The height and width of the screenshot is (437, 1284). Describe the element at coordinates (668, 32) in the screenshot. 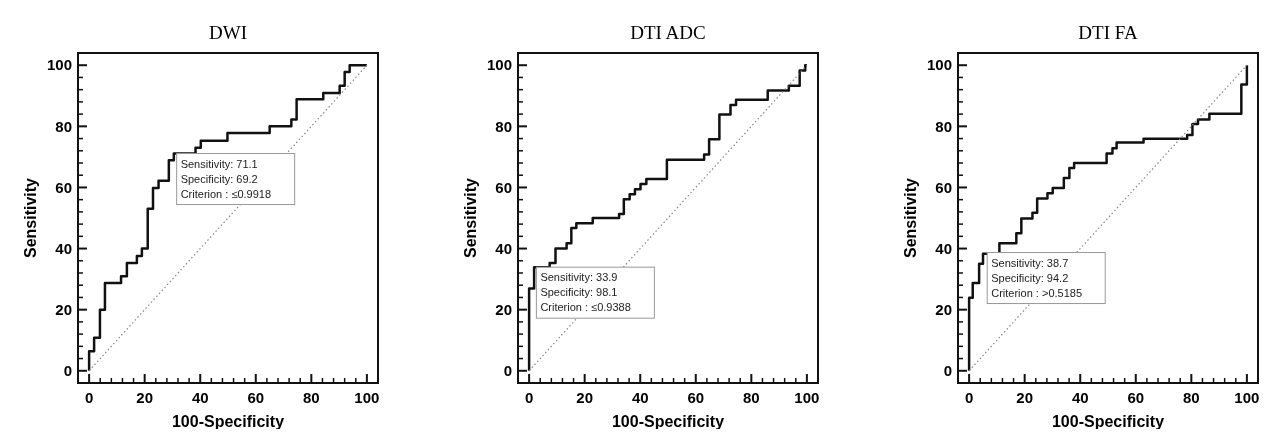

I see `chart-title: DTI ADC` at that location.